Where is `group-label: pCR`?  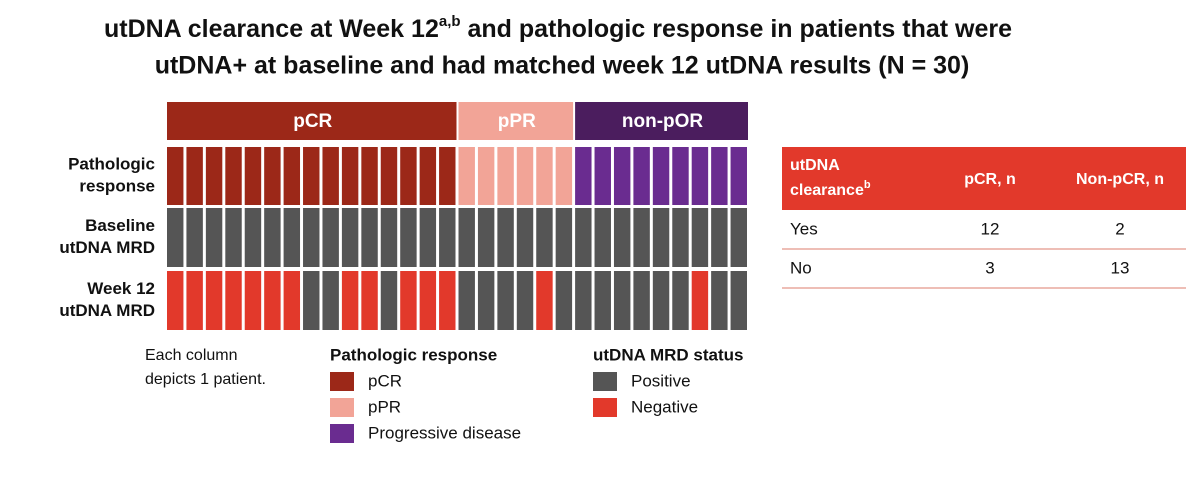 group-label: pCR is located at coordinates (312, 121).